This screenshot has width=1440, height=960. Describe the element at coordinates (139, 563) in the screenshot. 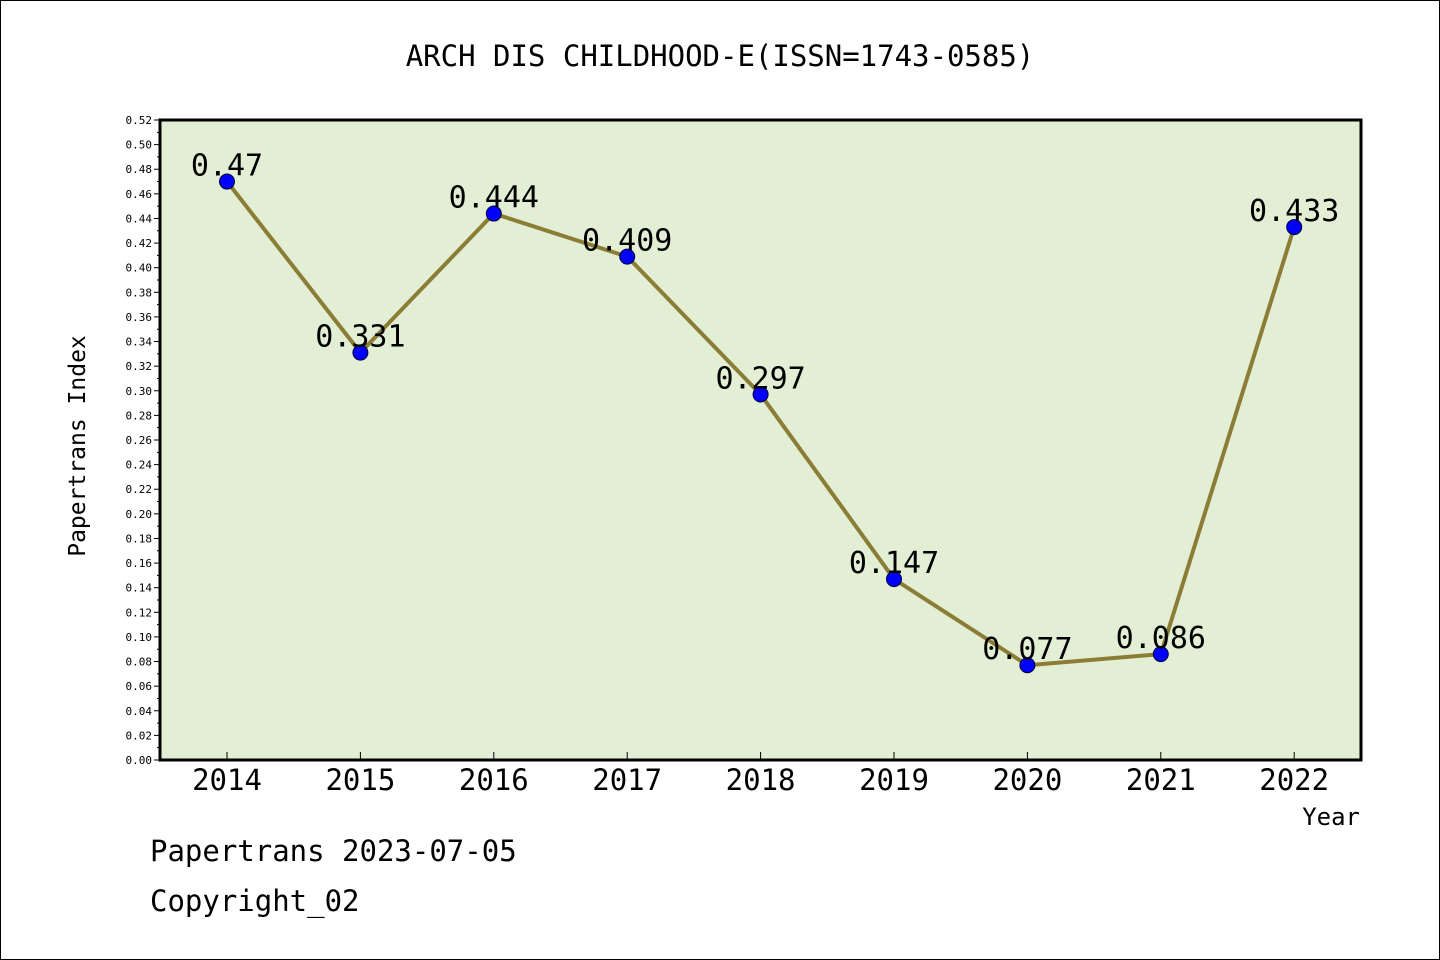

I see `y-tick-label: 0.16` at that location.